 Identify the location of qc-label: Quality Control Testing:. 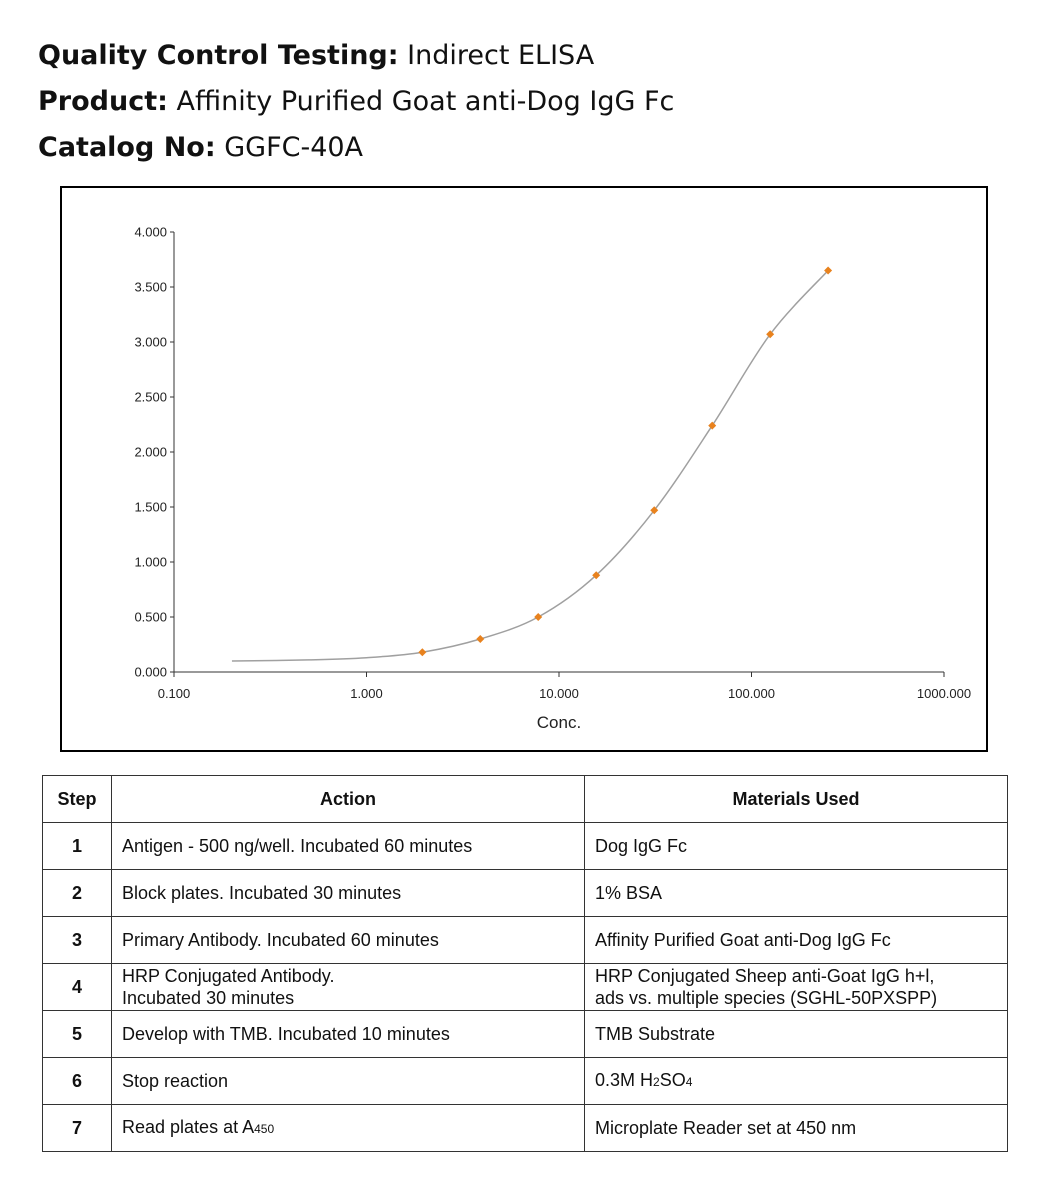
(218, 55).